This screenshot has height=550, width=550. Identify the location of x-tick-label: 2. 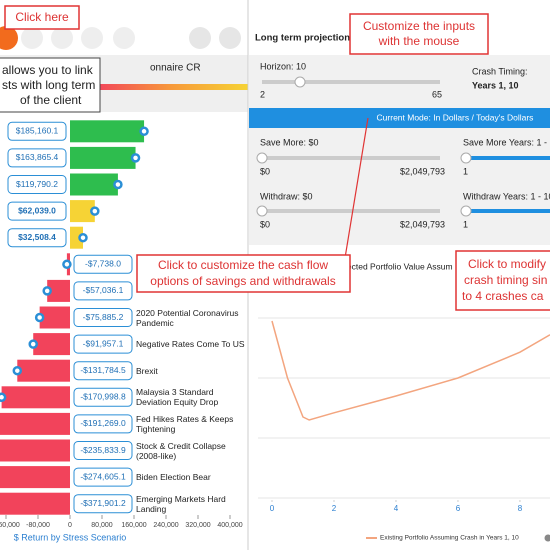
(334, 508).